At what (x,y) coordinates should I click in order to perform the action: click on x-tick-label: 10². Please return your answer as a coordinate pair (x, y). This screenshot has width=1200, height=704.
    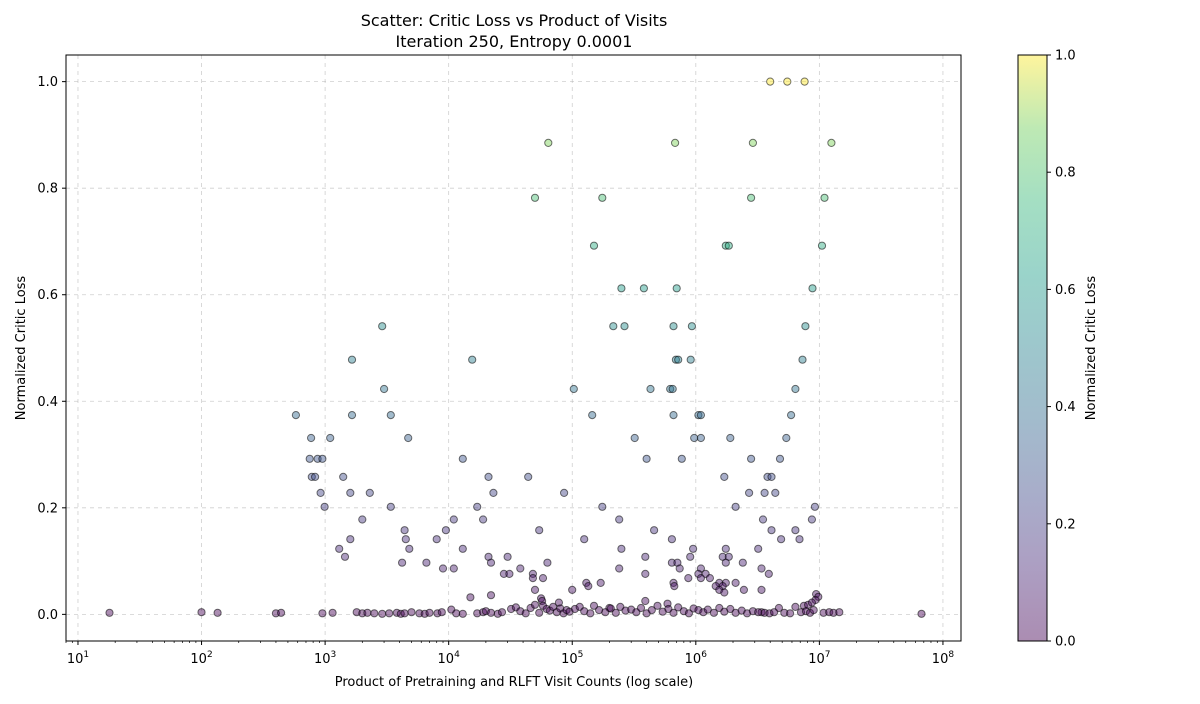
    Looking at the image, I should click on (201, 658).